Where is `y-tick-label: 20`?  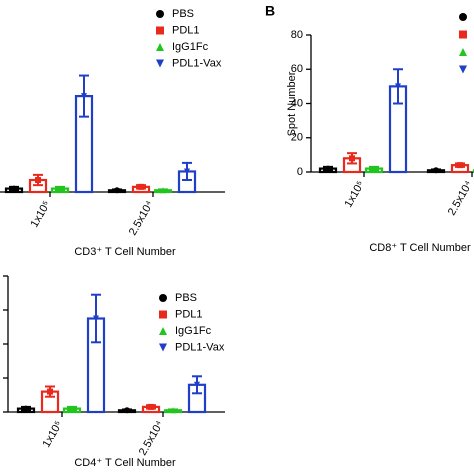 y-tick-label: 20 is located at coordinates (297, 138).